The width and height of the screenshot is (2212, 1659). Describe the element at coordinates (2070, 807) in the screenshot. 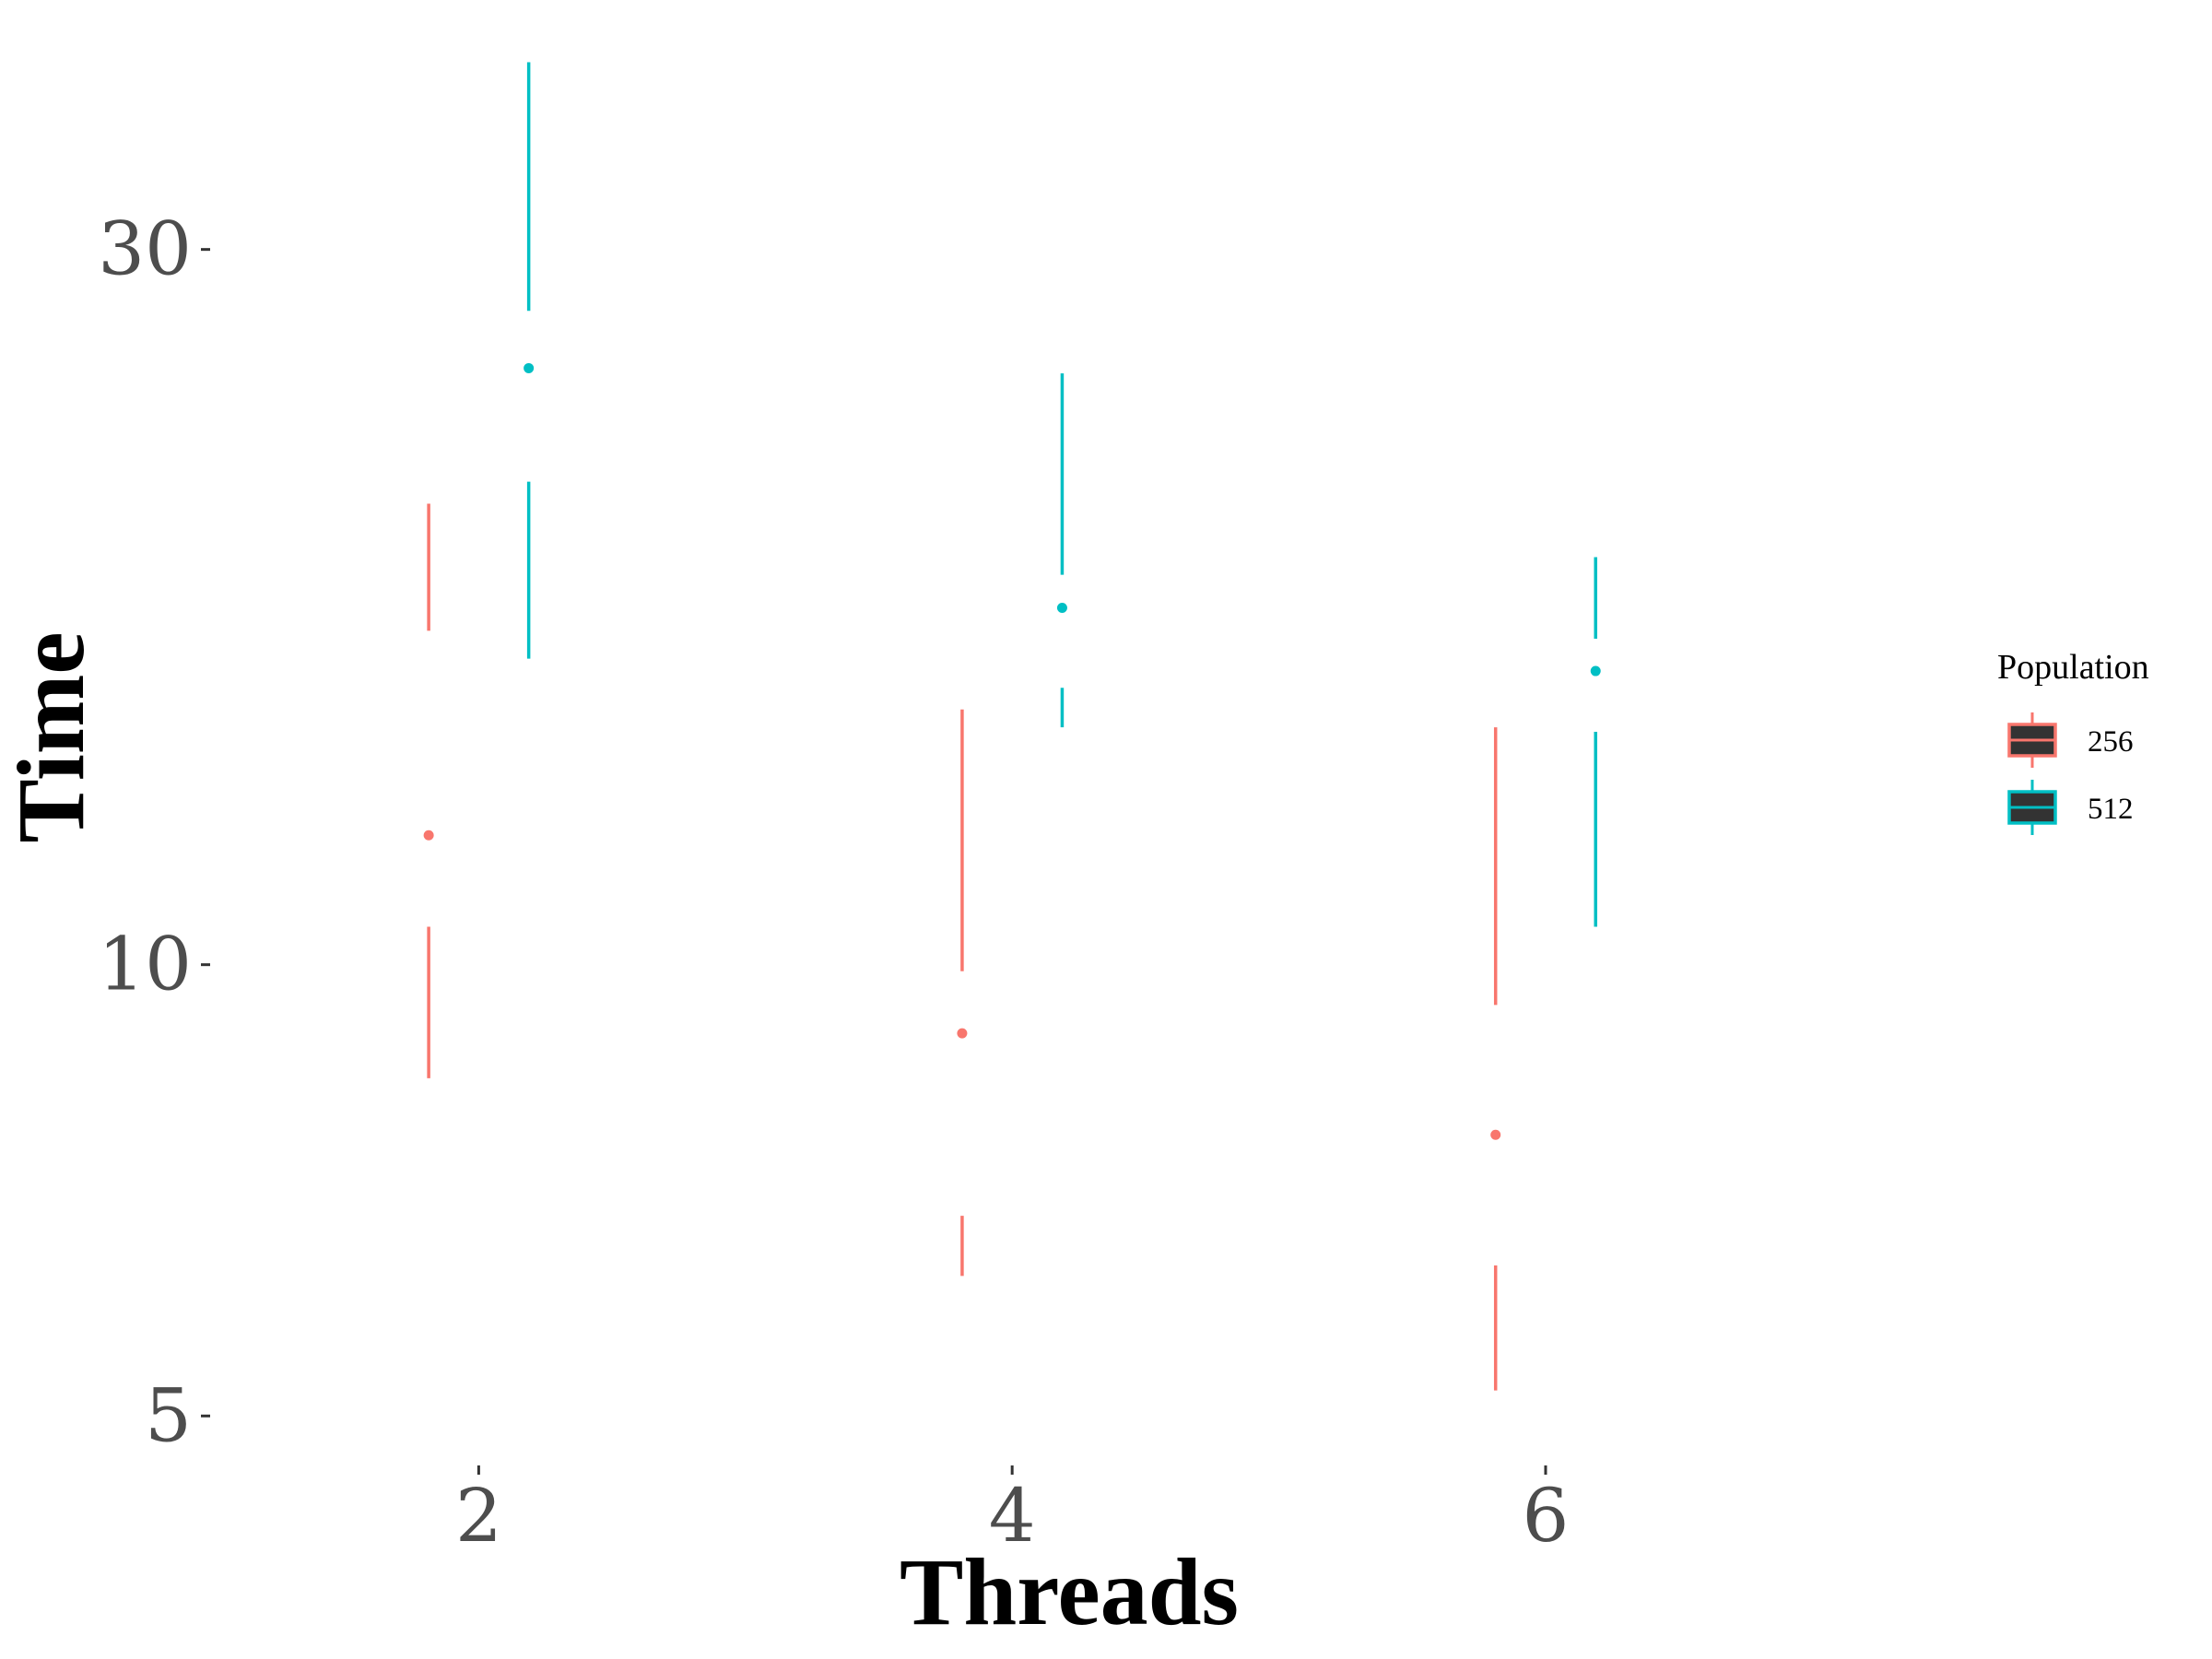

I see `legend-item-512: 512` at that location.